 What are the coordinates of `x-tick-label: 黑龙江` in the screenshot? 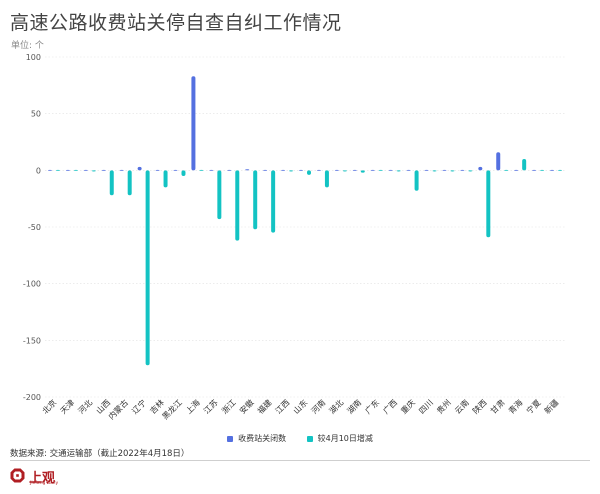 It's located at (172, 409).